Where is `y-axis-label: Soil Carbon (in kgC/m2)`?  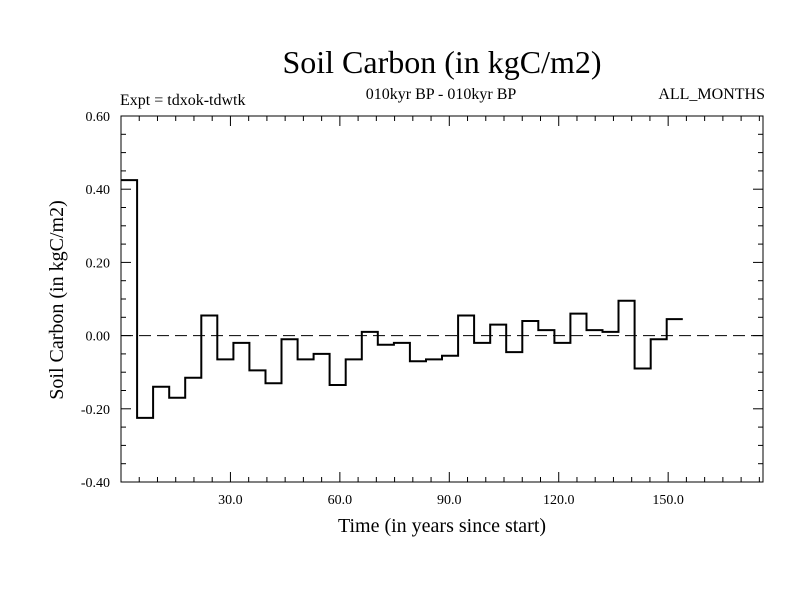
y-axis-label: Soil Carbon (in kgC/m2) is located at coordinates (57, 299).